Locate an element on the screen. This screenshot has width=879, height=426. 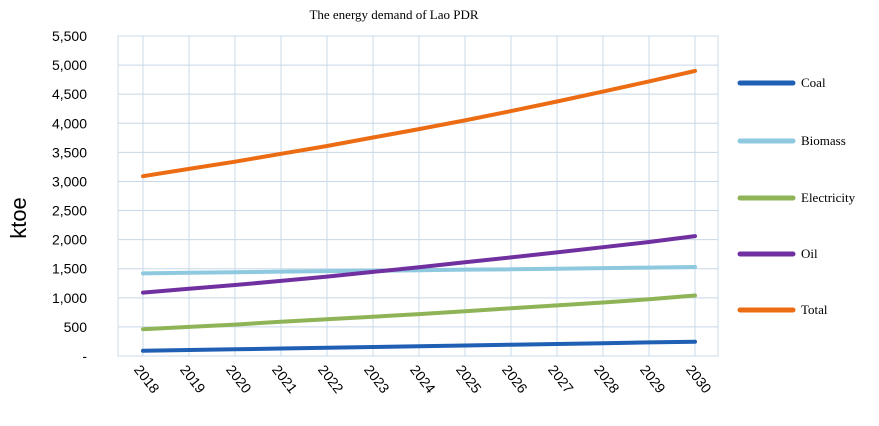
x-tick-label: 2023 is located at coordinates (377, 379).